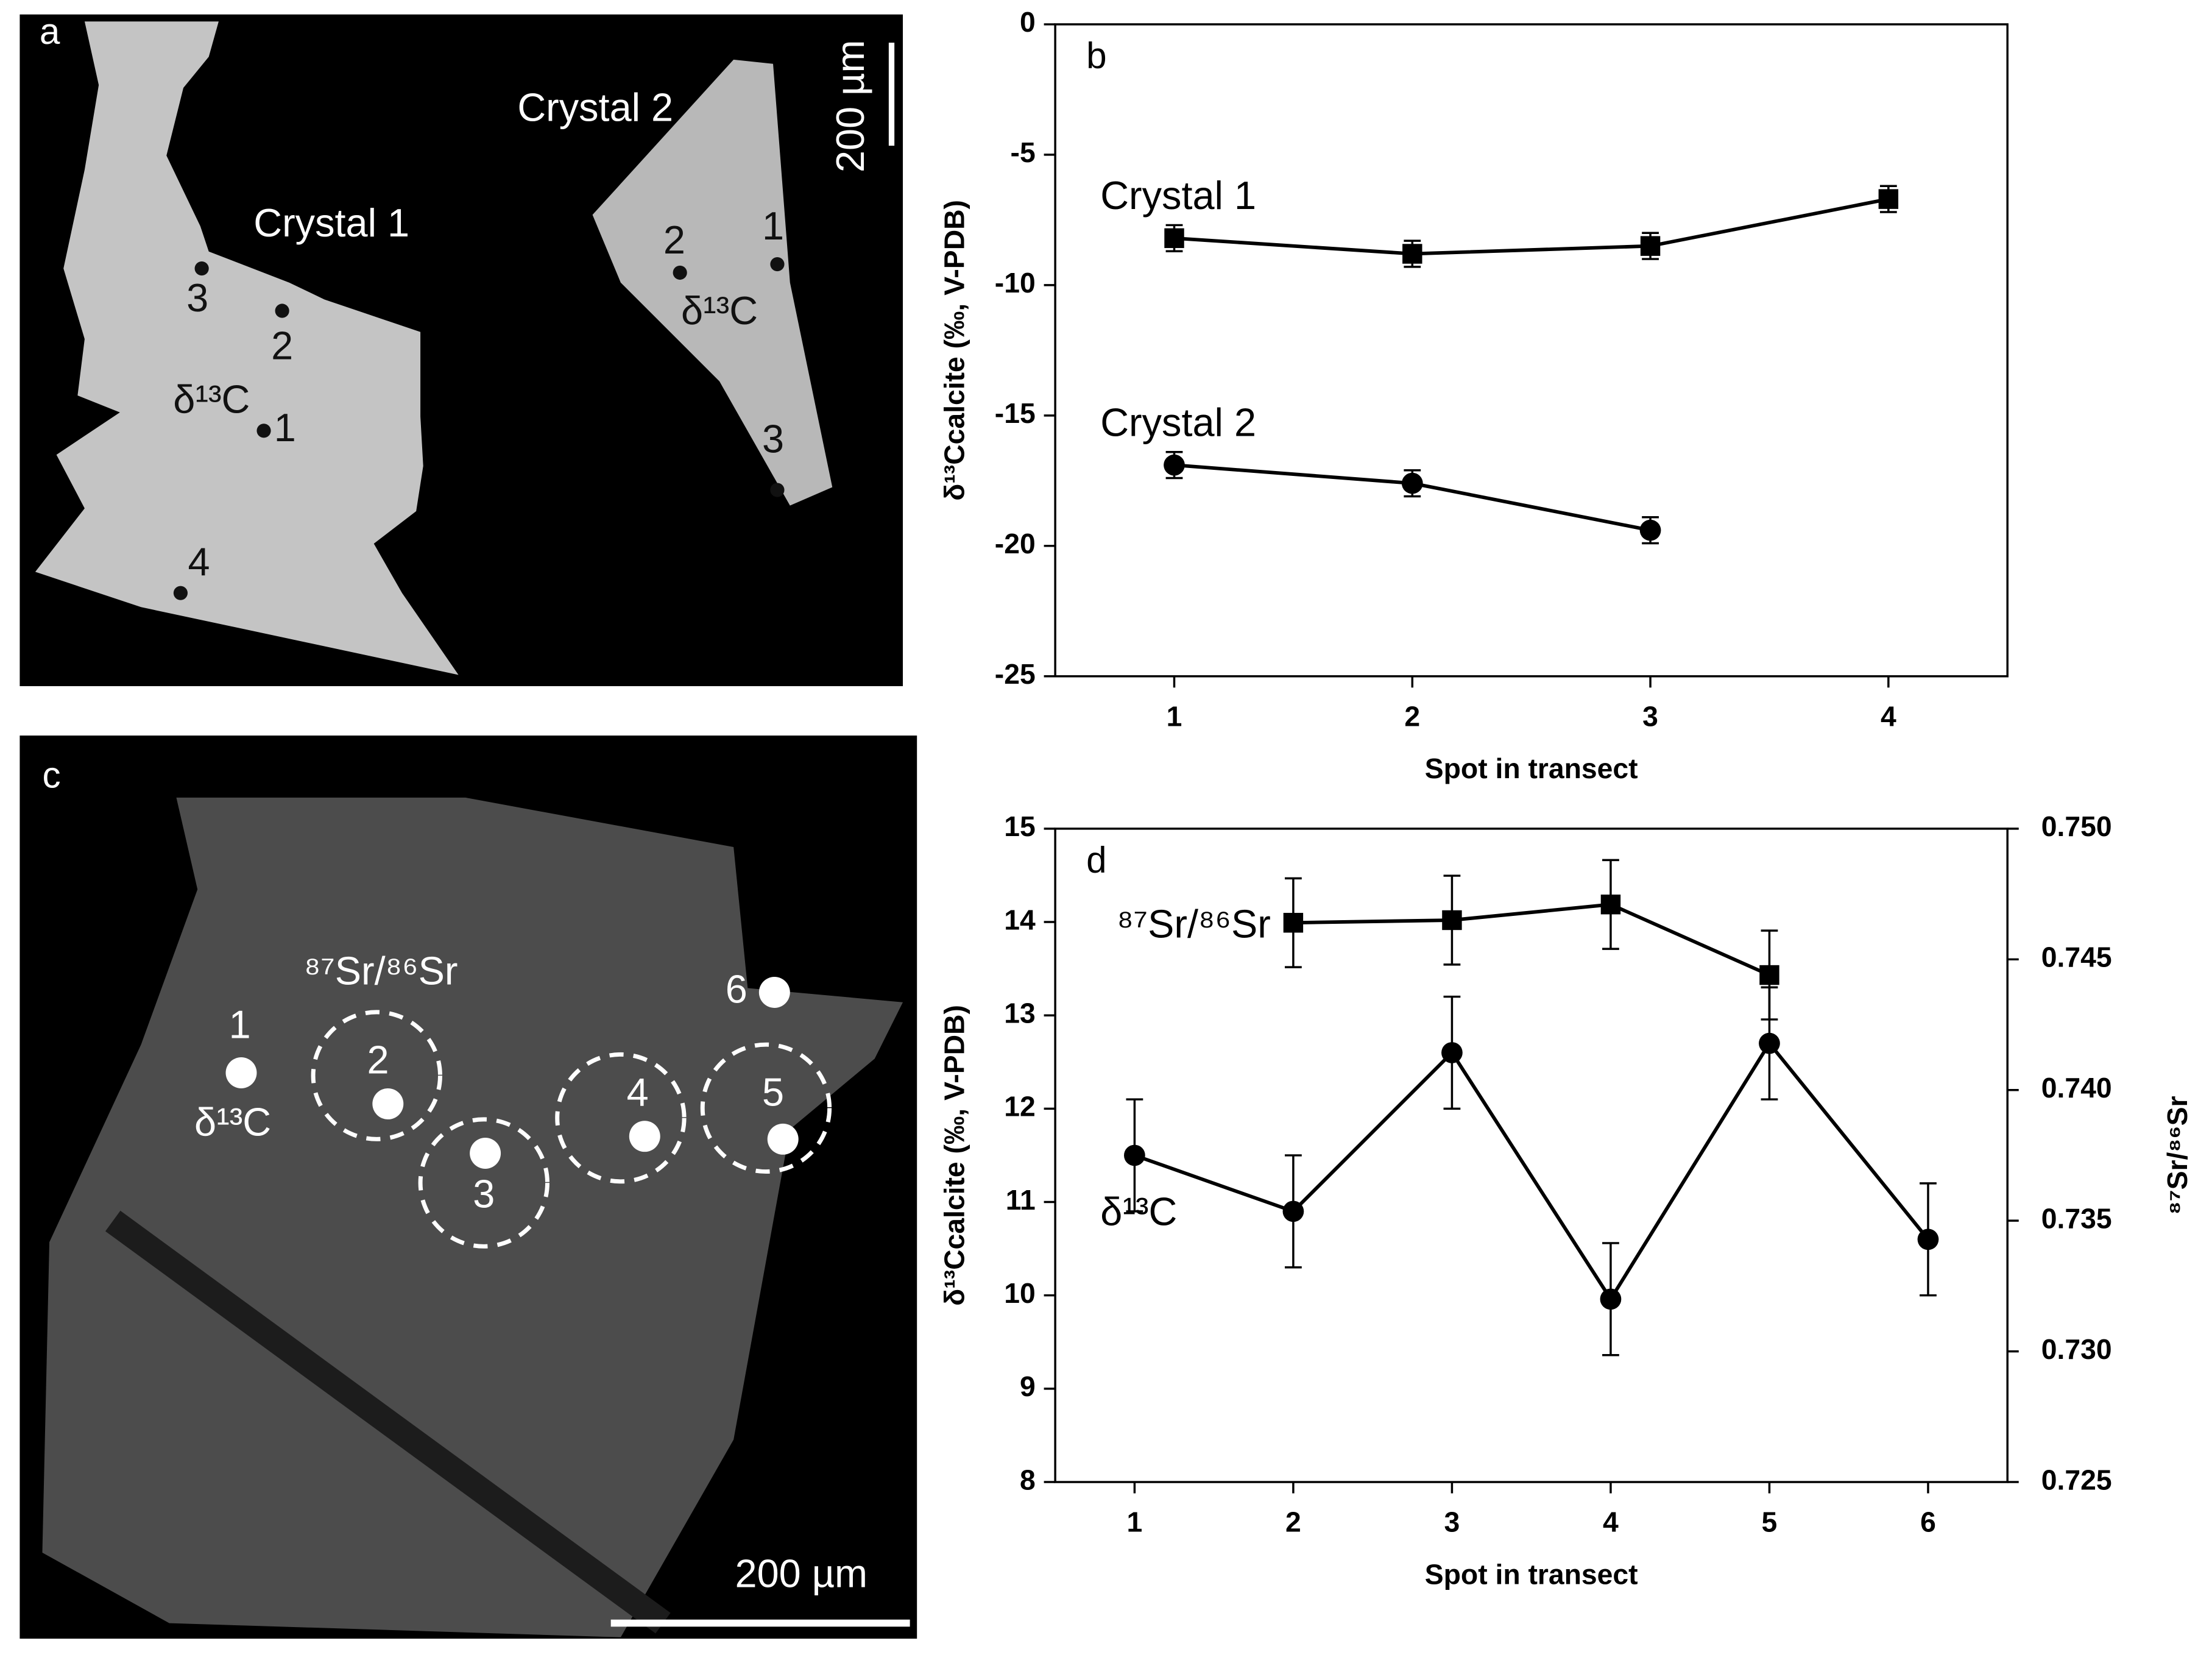 The width and height of the screenshot is (2212, 1663). I want to click on y2-tick-label: 0.735, so click(2076, 1218).